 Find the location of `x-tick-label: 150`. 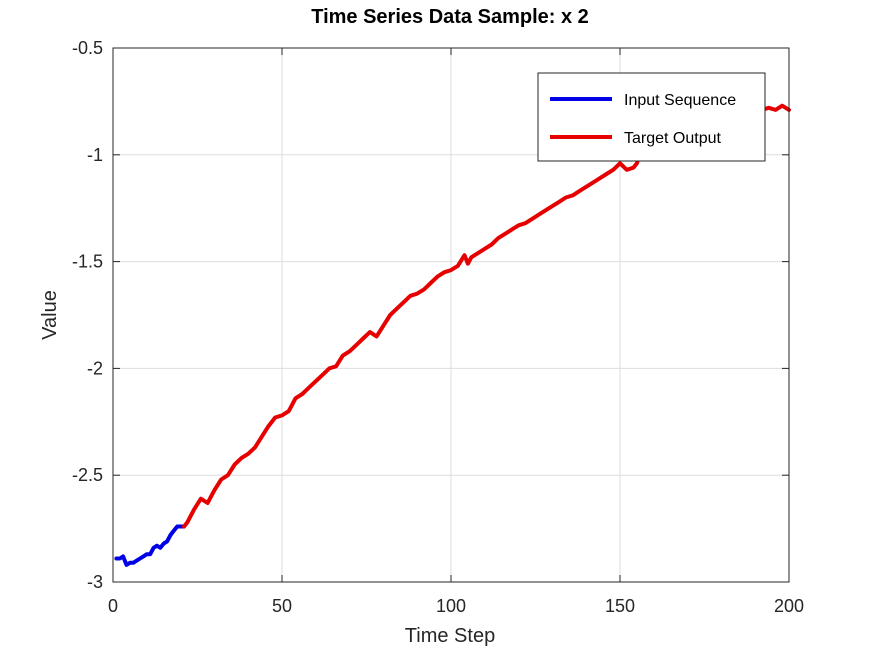

x-tick-label: 150 is located at coordinates (620, 606).